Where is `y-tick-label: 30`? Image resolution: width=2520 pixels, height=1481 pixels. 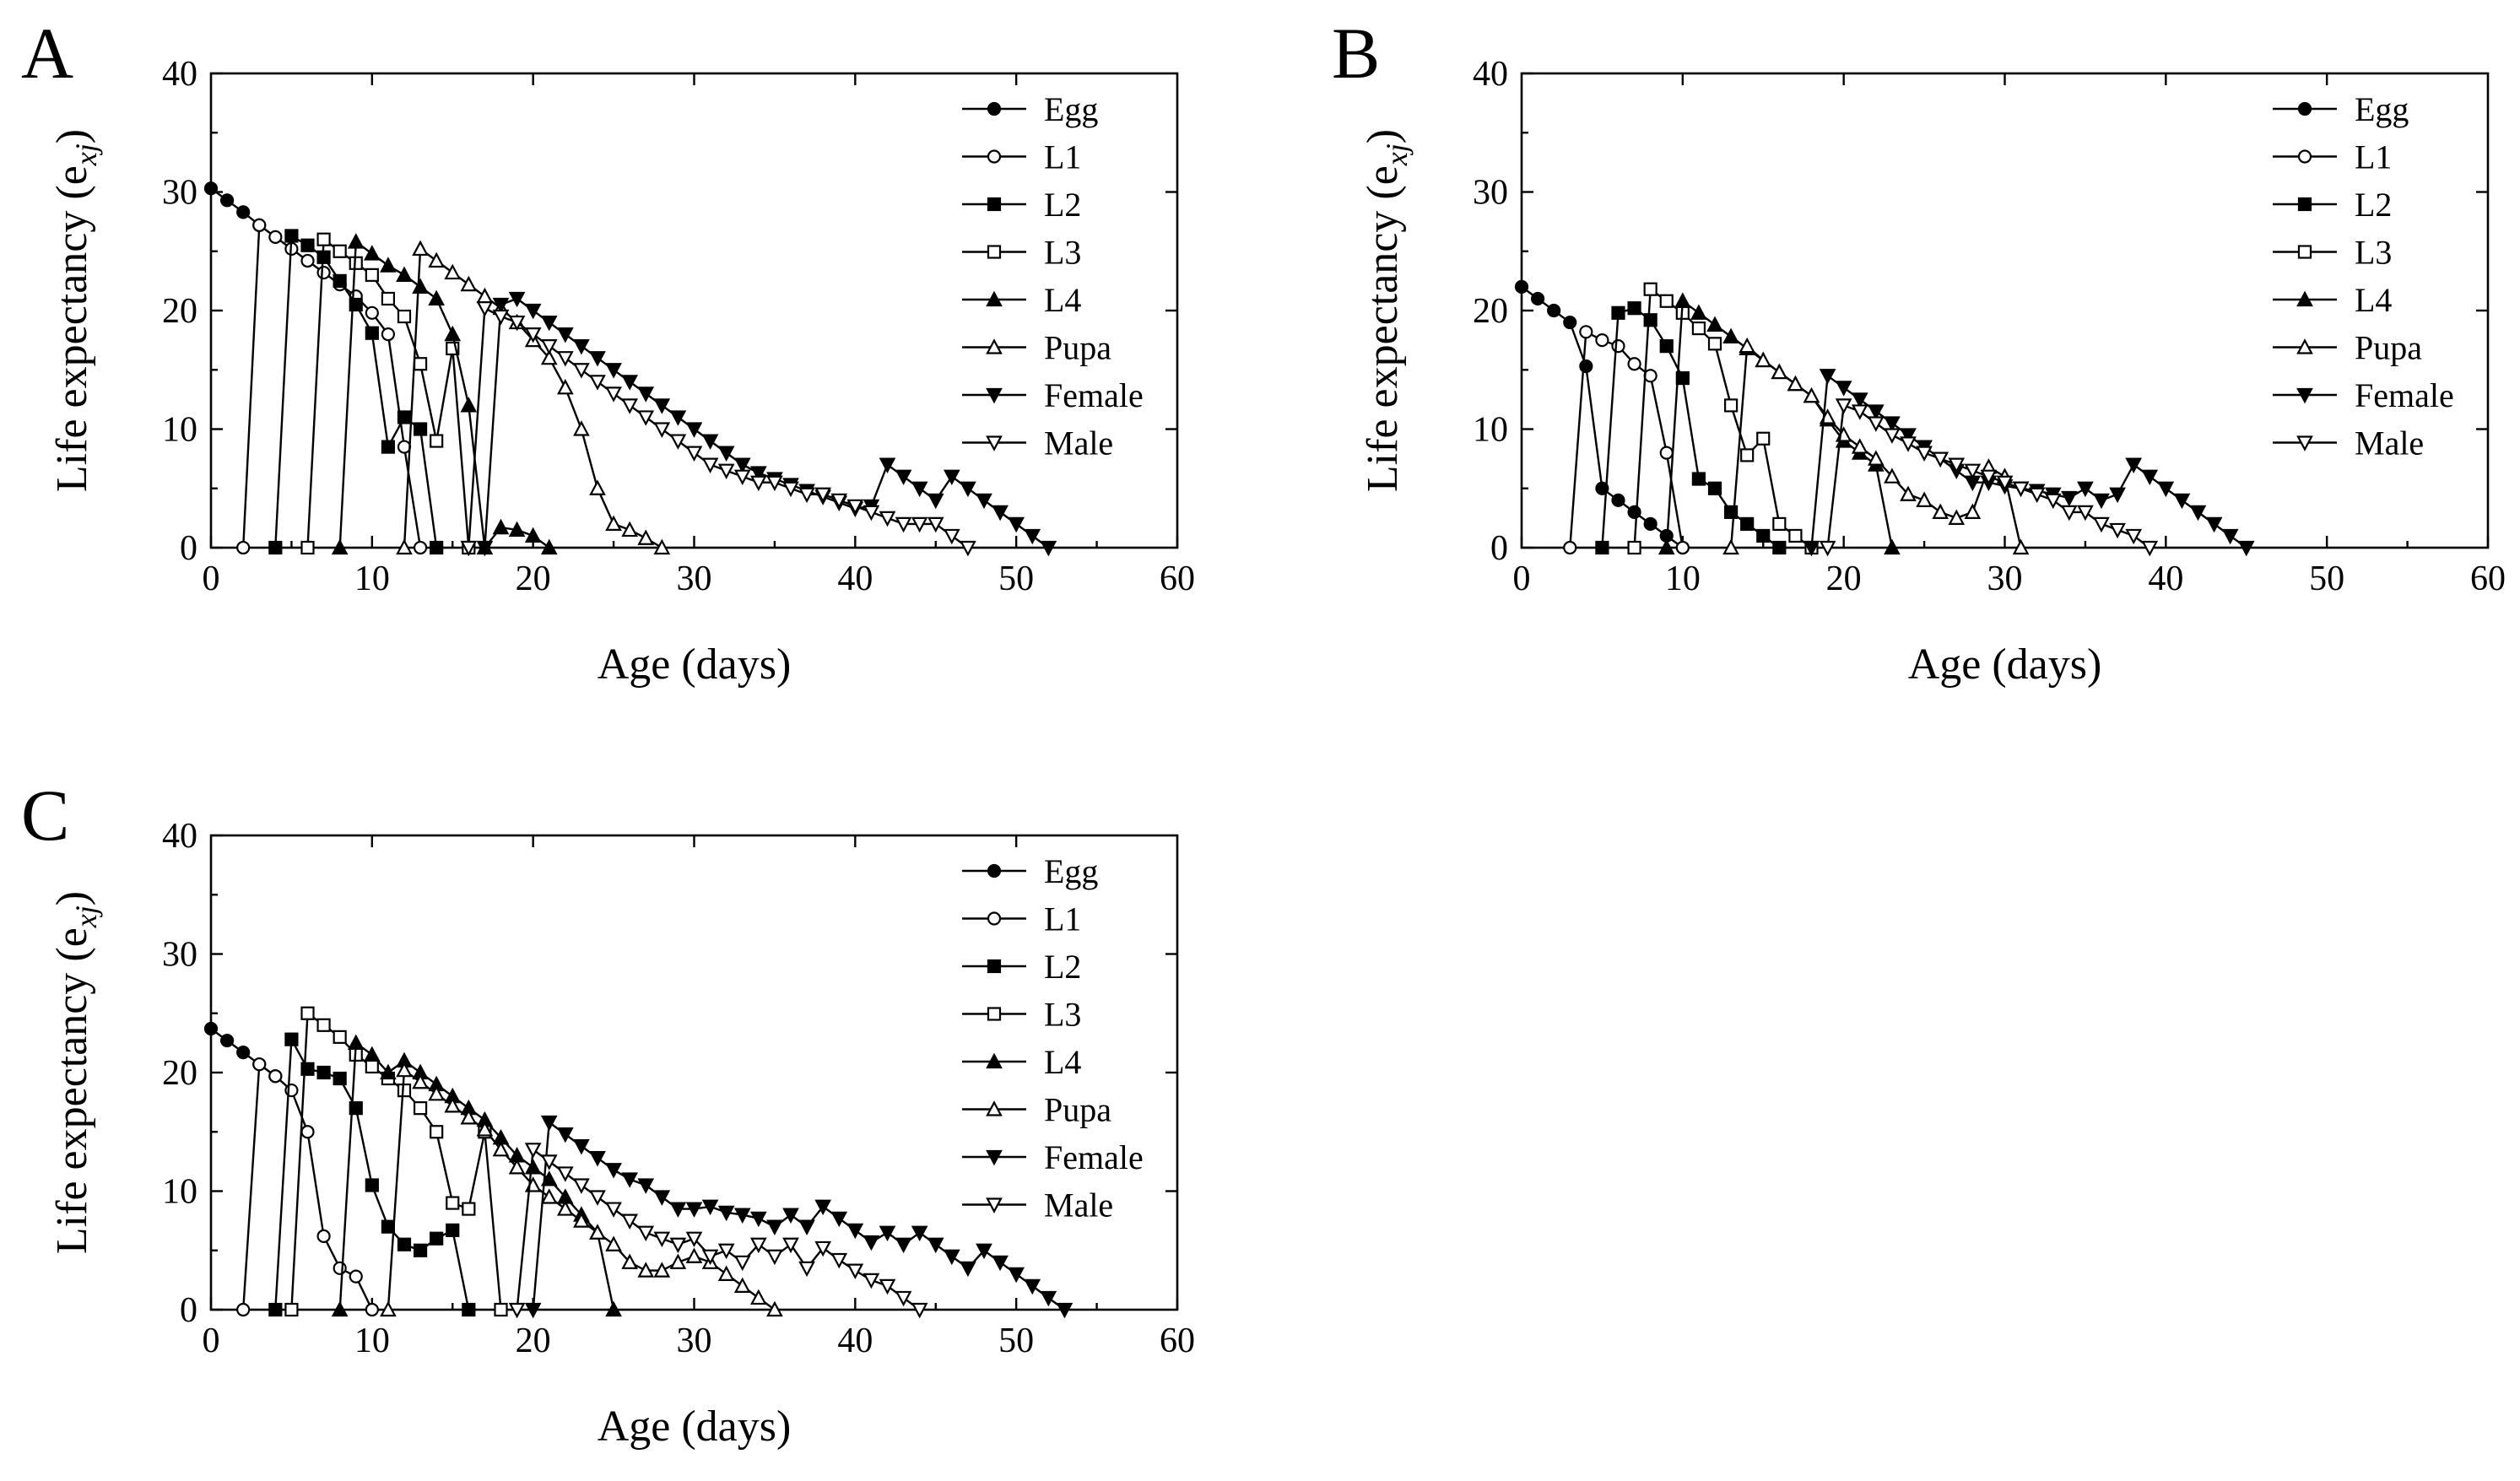
y-tick-label: 30 is located at coordinates (1490, 193).